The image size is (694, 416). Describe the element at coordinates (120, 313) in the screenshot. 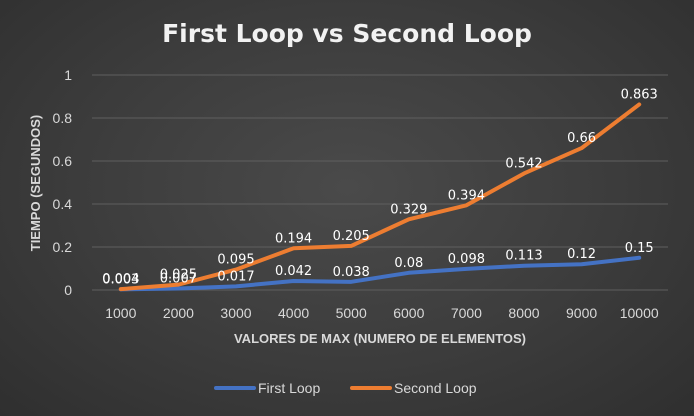

I see `x-tick-label: 1000` at that location.